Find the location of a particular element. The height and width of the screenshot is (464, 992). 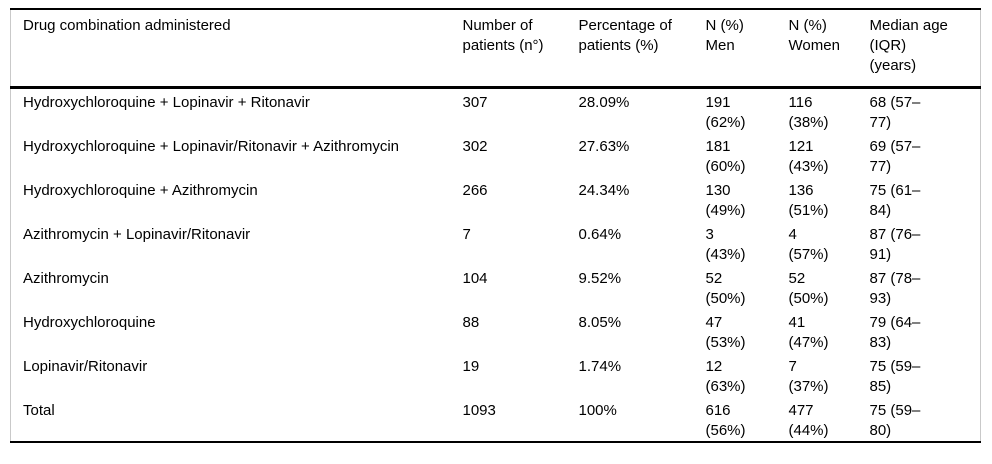

patients-cell: 266 is located at coordinates (475, 190).